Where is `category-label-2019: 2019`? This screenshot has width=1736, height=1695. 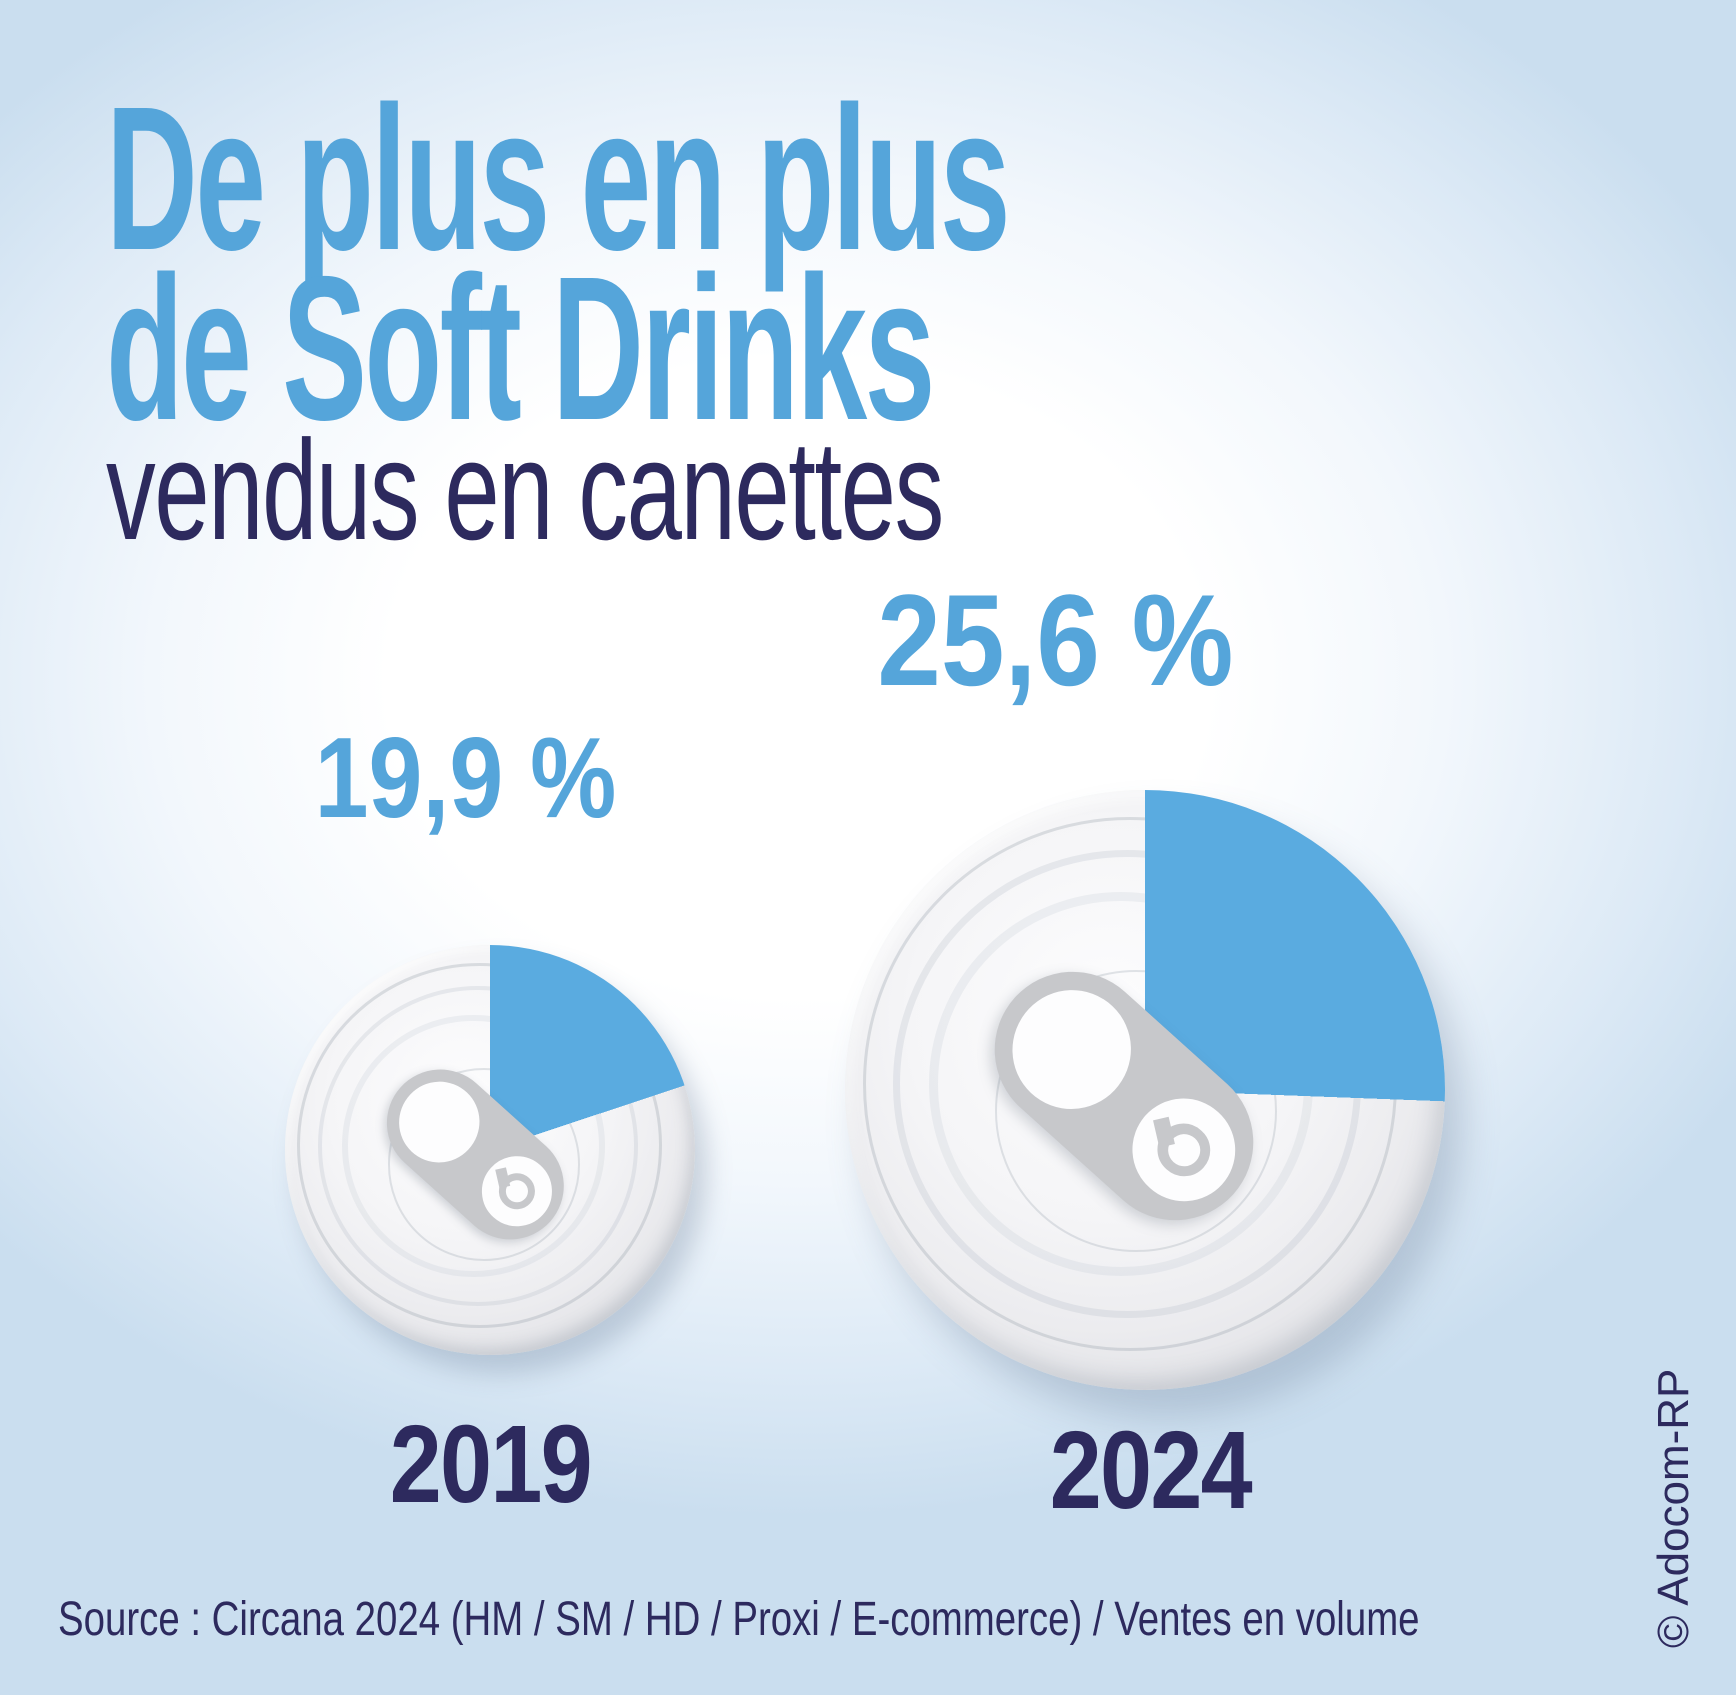
category-label-2019: 2019 is located at coordinates (490, 1465).